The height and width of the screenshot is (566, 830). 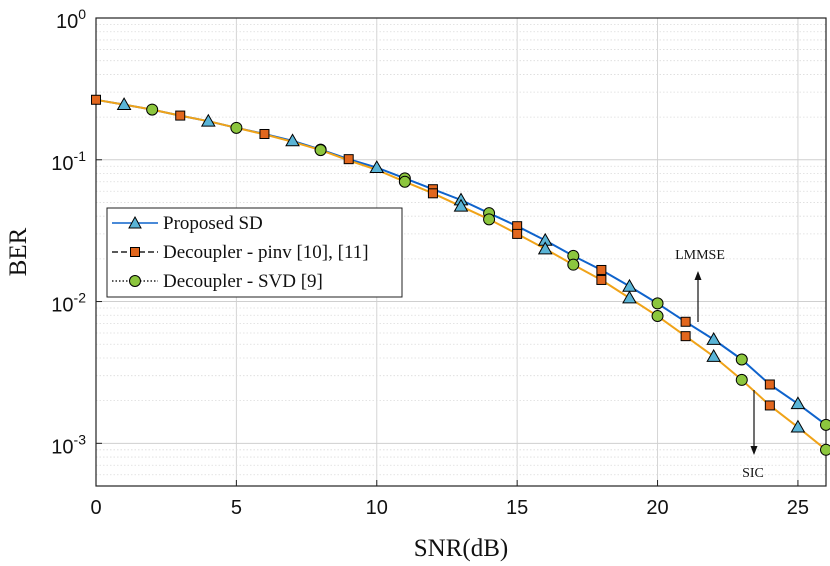 I want to click on y-tick-label: 10⁻¹, so click(x=68, y=161).